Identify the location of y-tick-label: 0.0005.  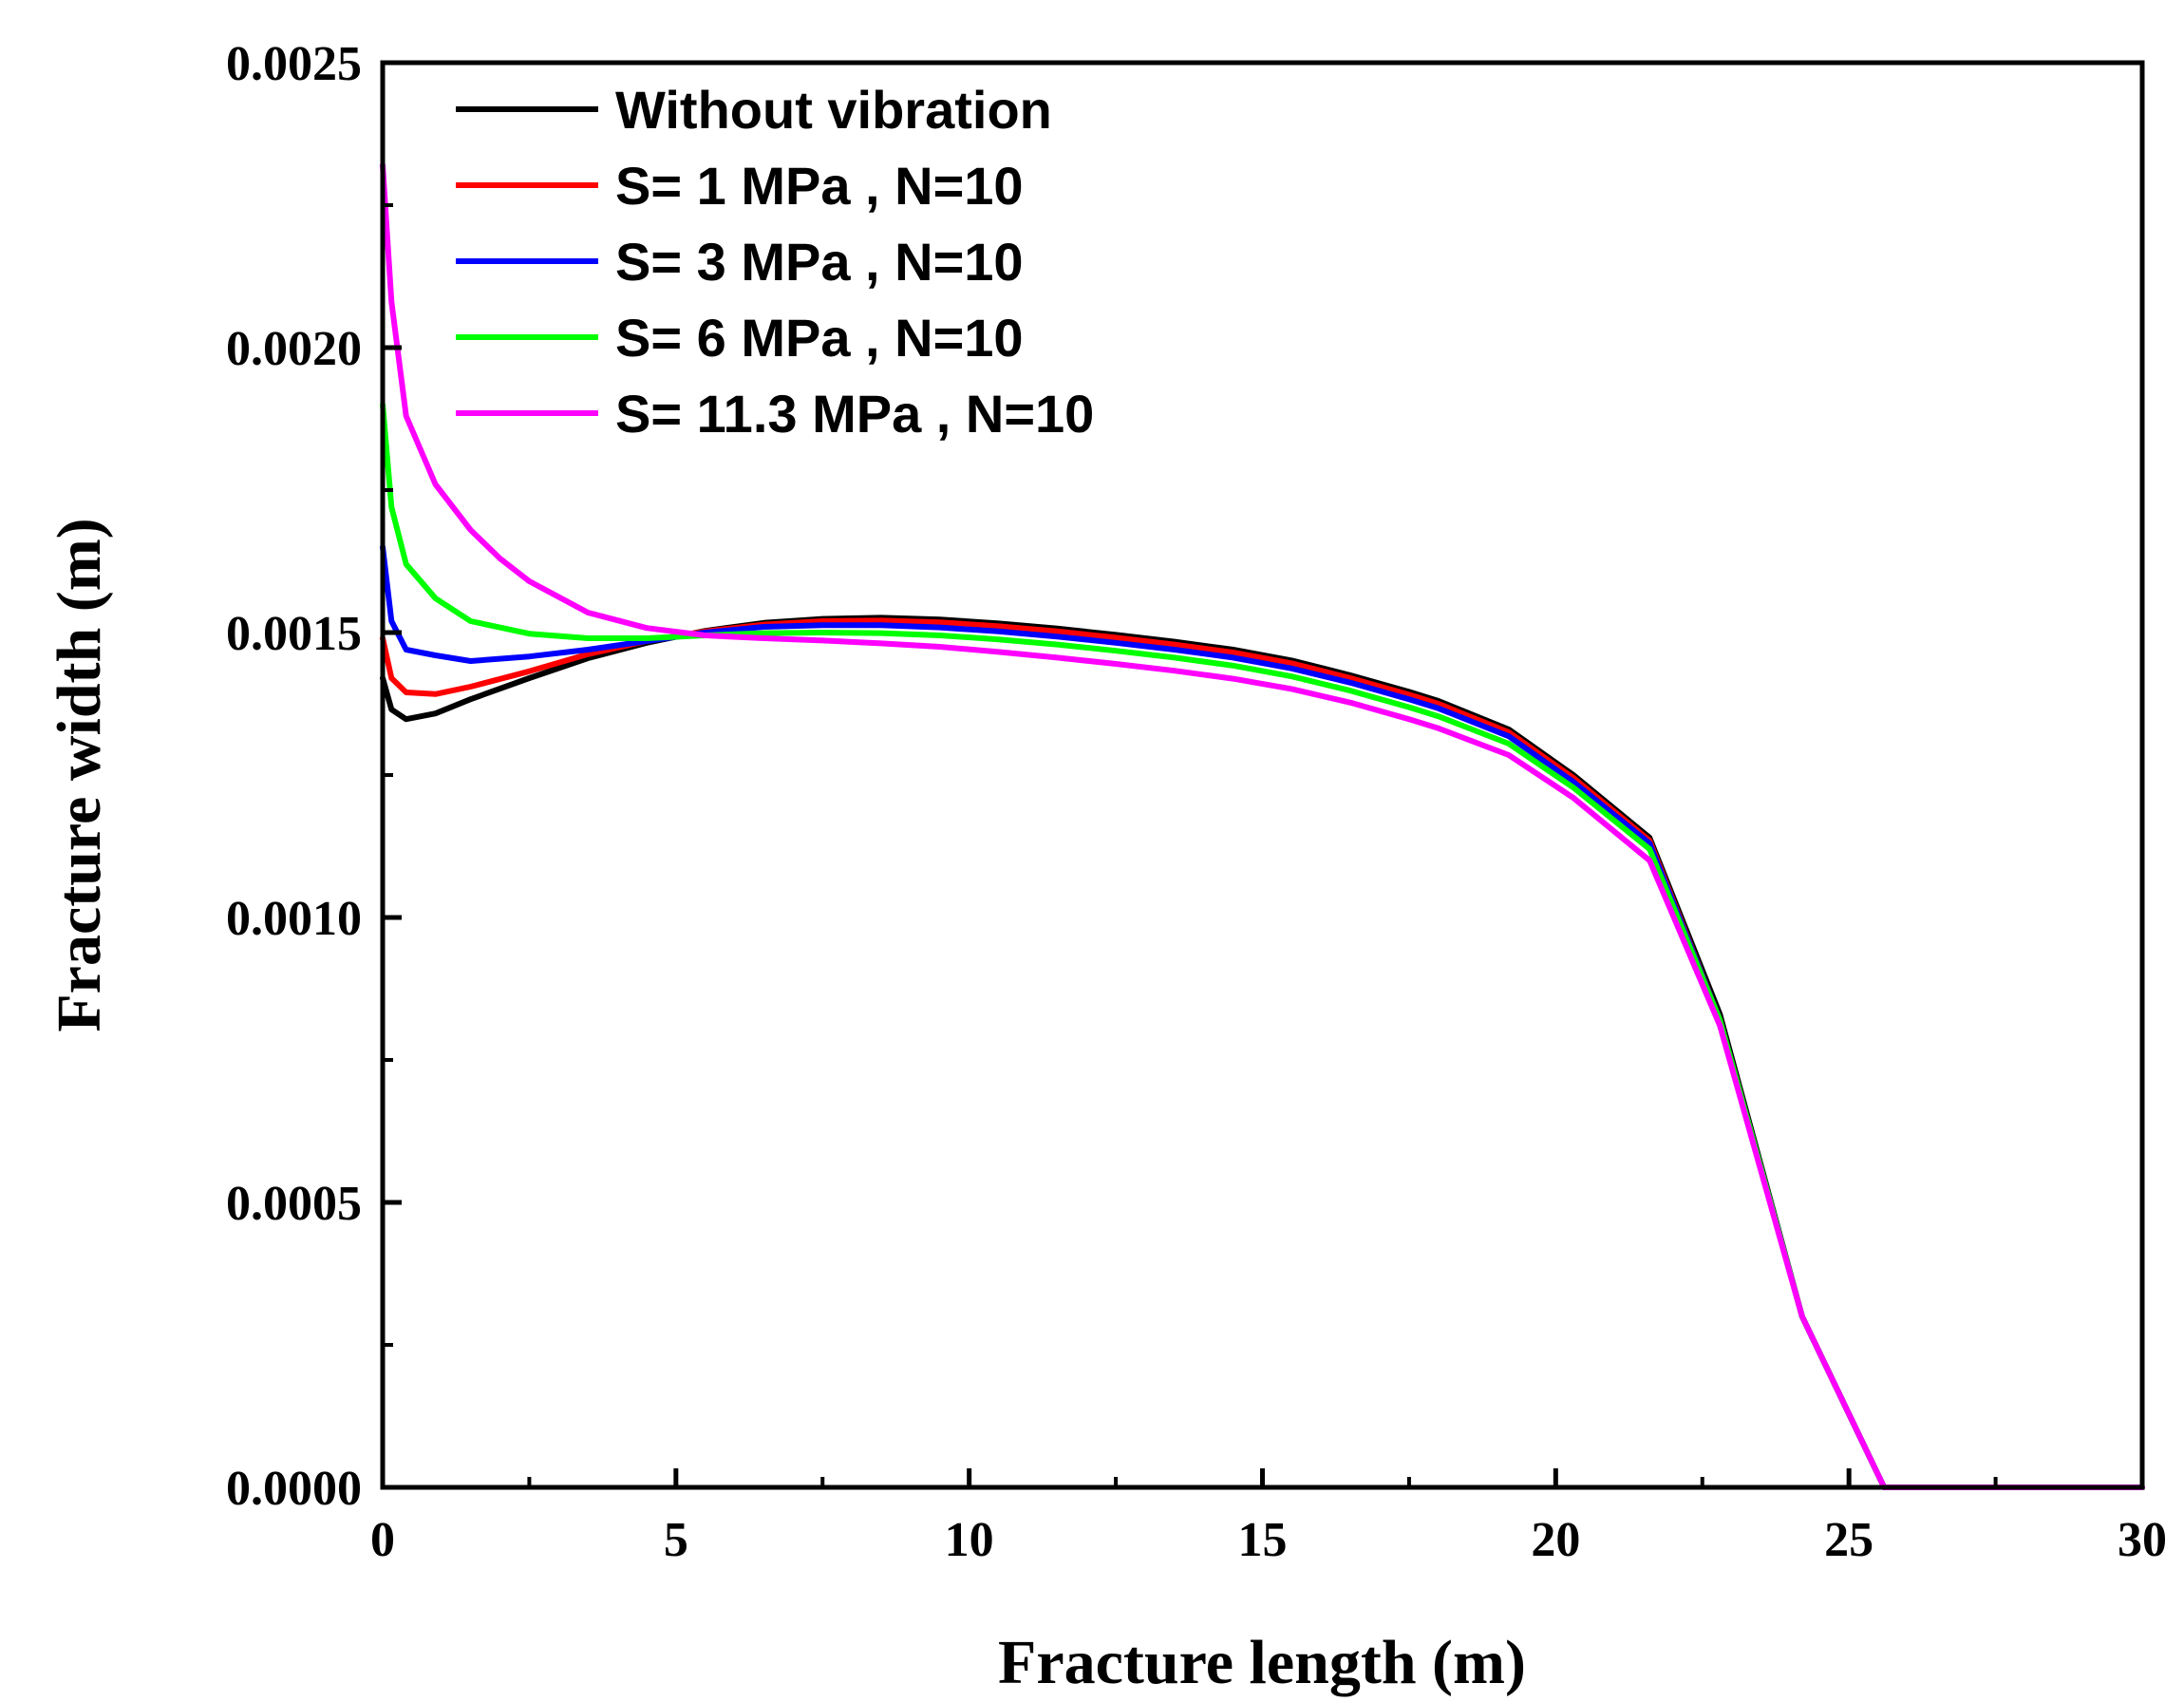
(294, 1204).